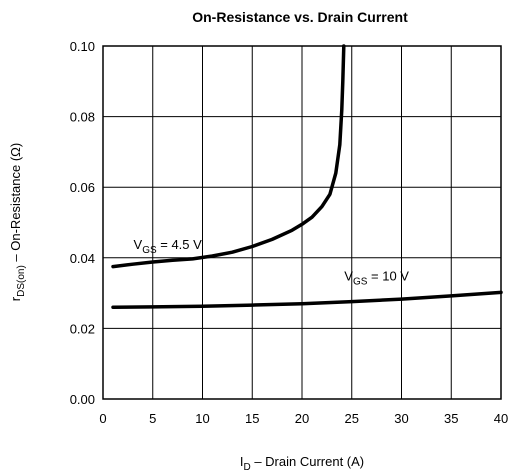 Image resolution: width=513 pixels, height=476 pixels. I want to click on x-tick-label: 25, so click(352, 418).